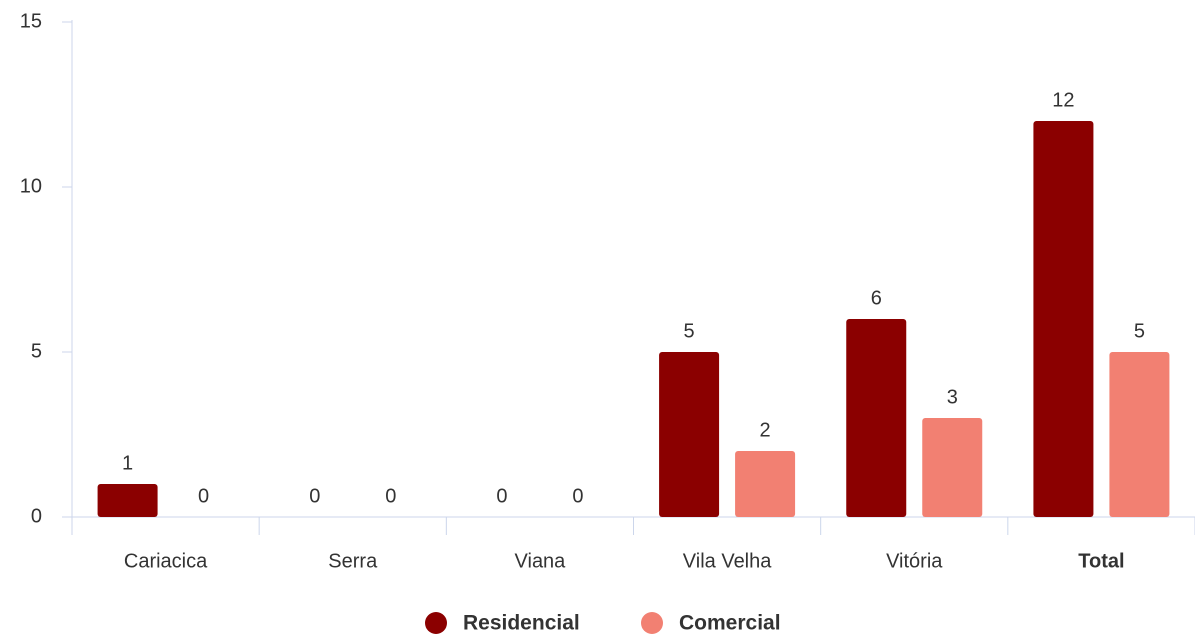 The width and height of the screenshot is (1195, 639). Describe the element at coordinates (36, 351) in the screenshot. I see `y-tick-label: 5` at that location.